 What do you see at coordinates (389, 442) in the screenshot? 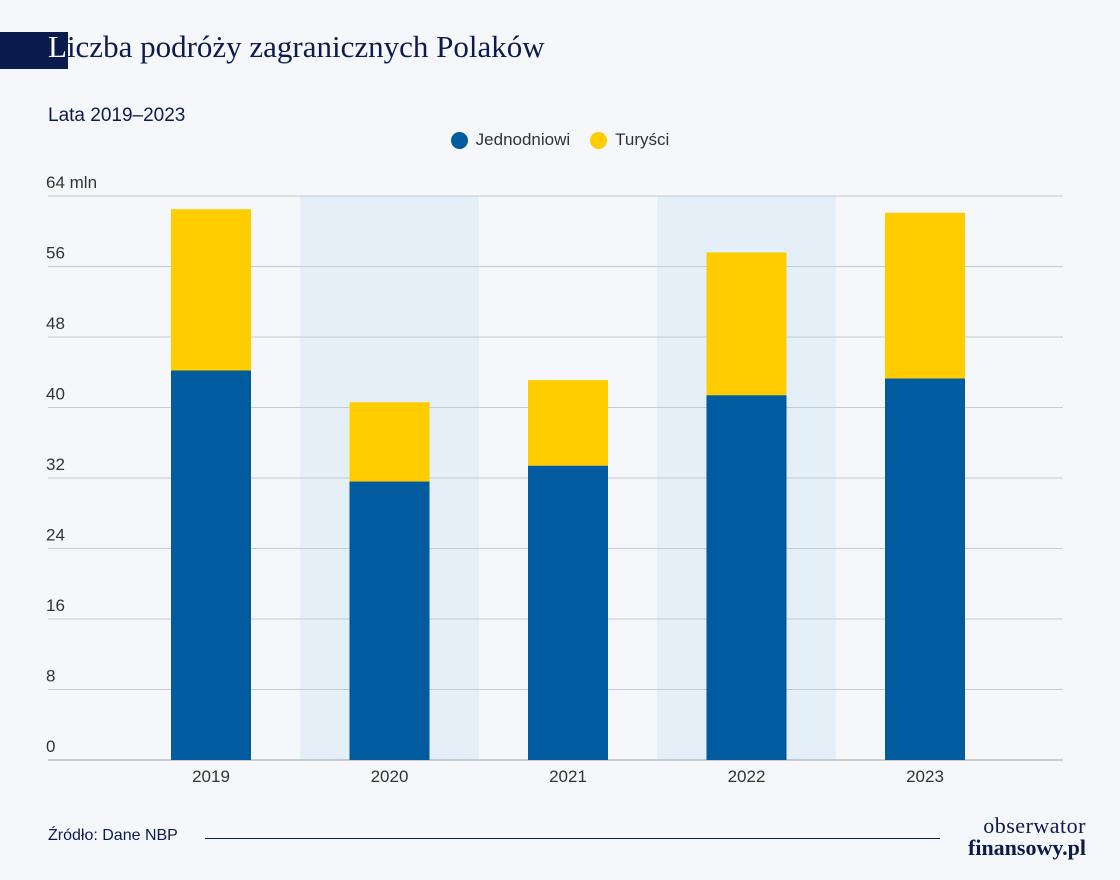
I see `bar-tury-ci-2020` at bounding box center [389, 442].